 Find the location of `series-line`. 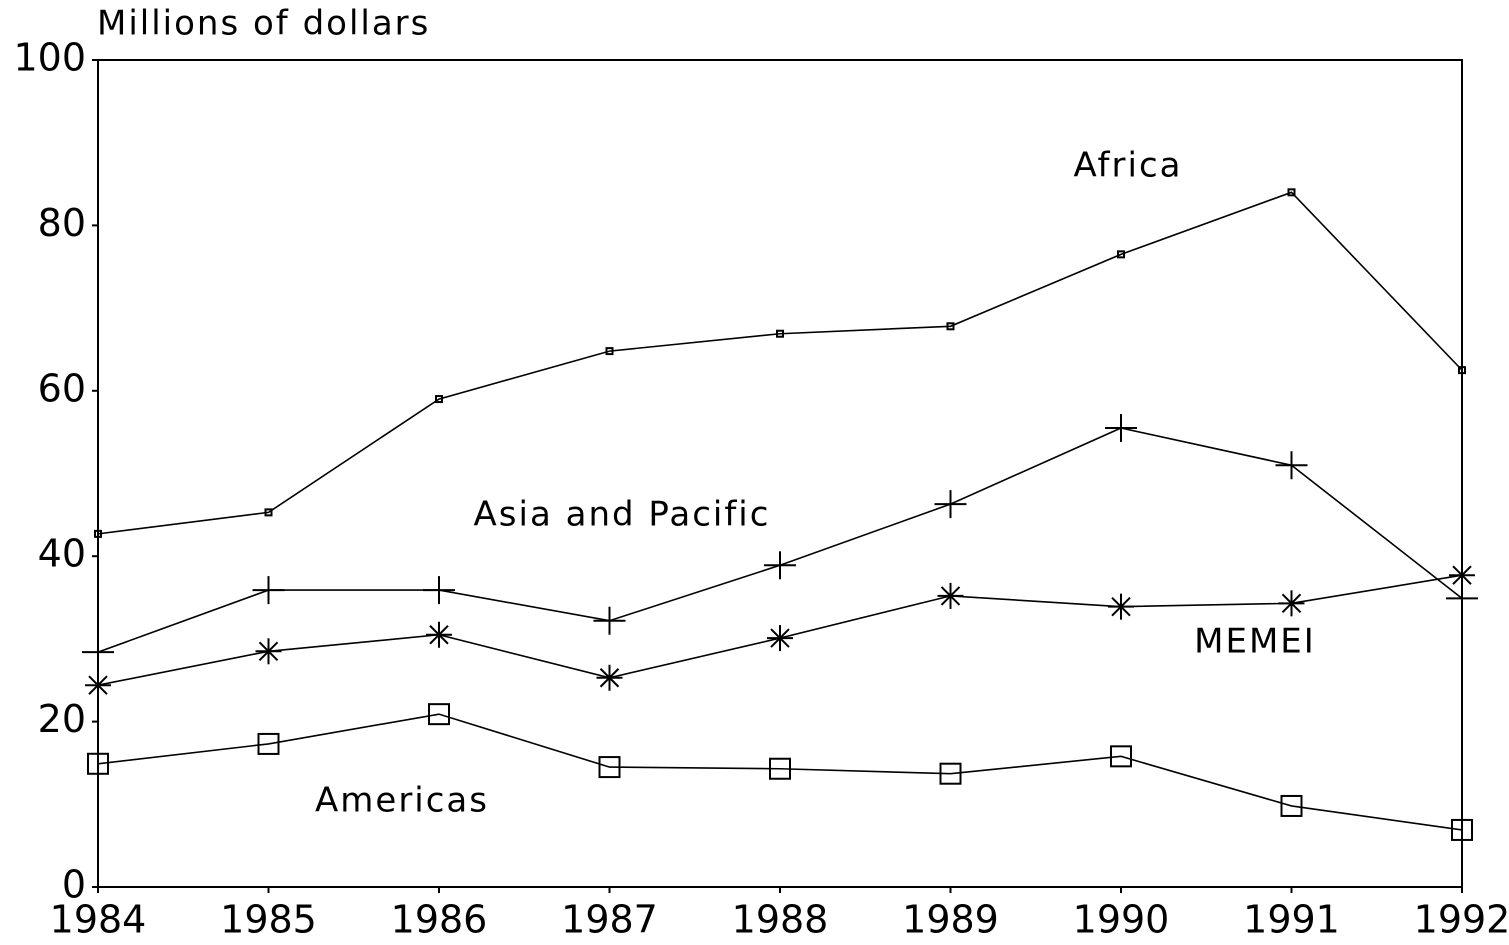

series-line is located at coordinates (780, 772).